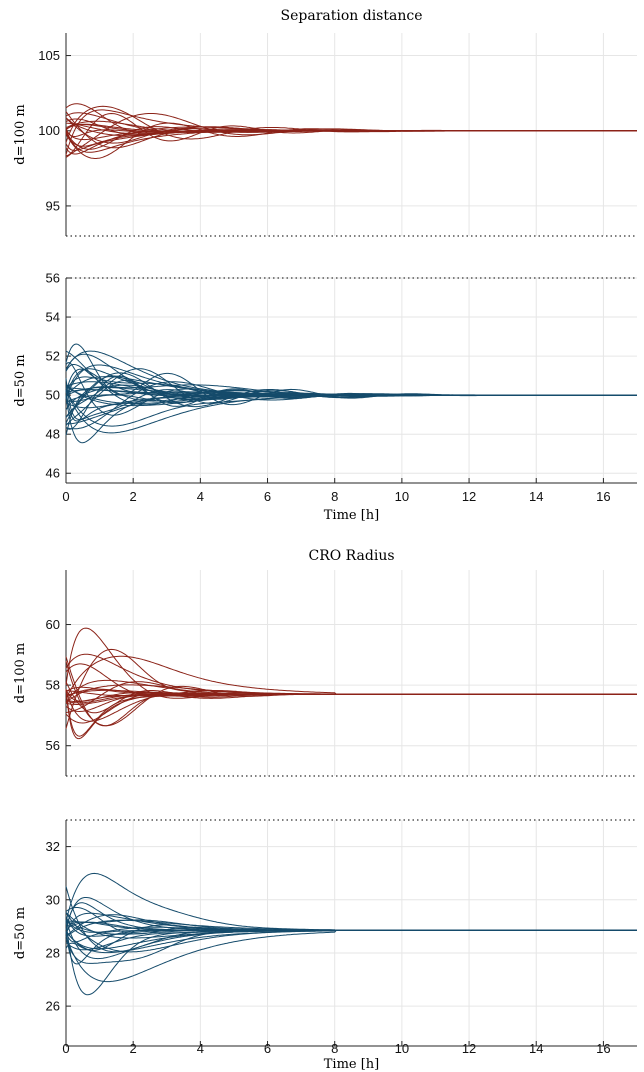 This screenshot has width=644, height=1072. I want to click on y-tick-label: 46, so click(53, 473).